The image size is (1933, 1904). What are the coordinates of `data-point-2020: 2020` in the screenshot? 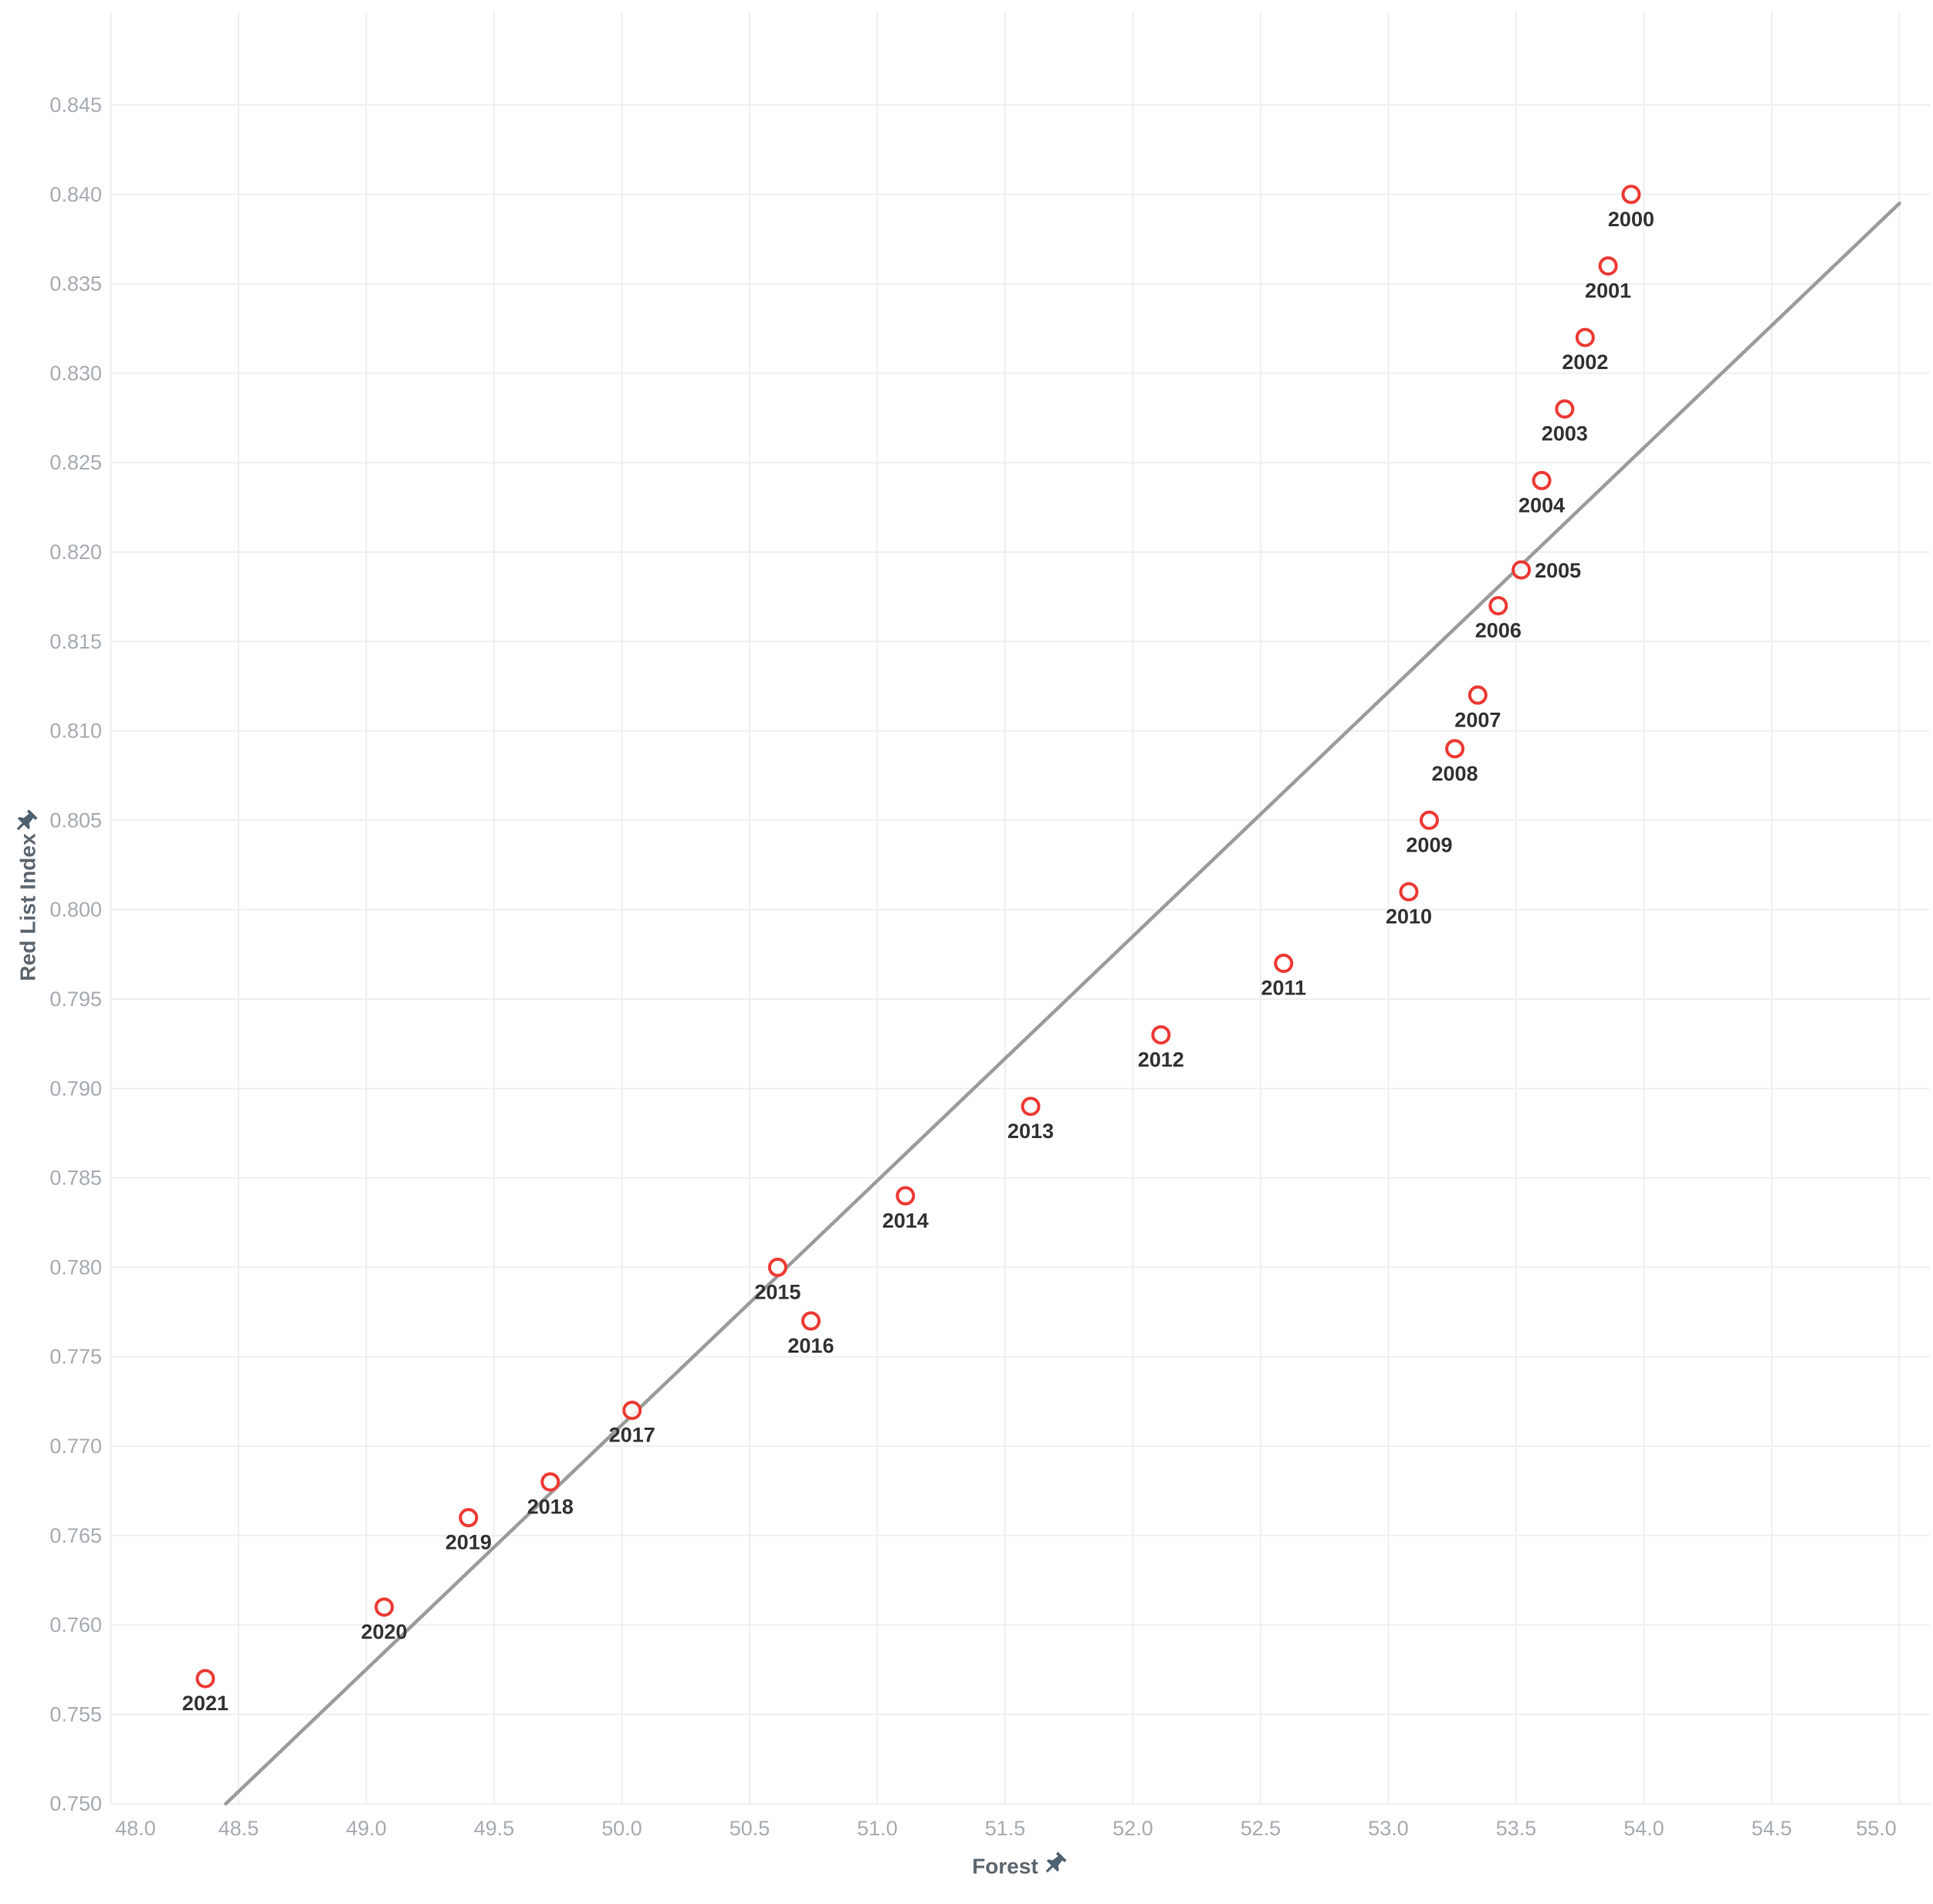 It's located at (384, 1620).